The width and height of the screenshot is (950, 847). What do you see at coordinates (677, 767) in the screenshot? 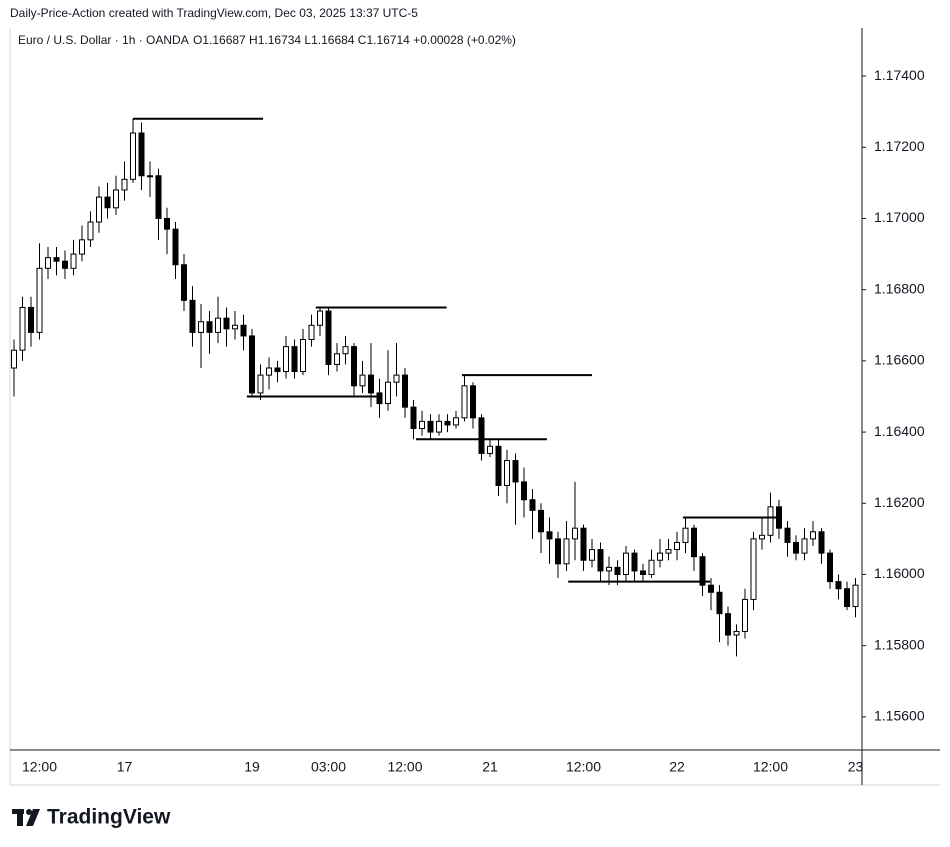
I see `x-tick-label: 22` at bounding box center [677, 767].